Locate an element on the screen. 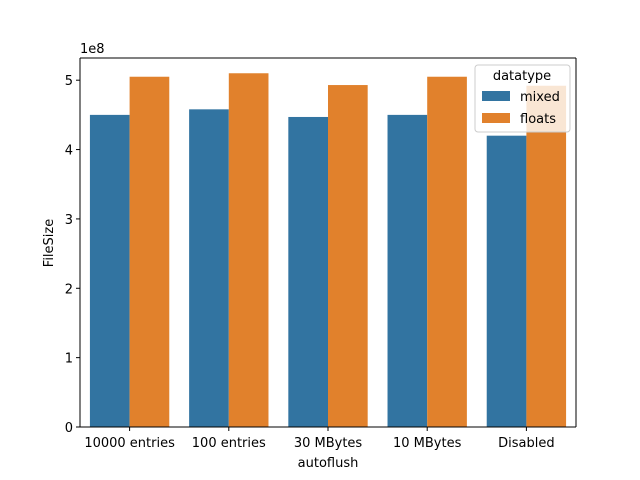 The height and width of the screenshot is (480, 640). x-tick-label-4: Disabled is located at coordinates (526, 443).